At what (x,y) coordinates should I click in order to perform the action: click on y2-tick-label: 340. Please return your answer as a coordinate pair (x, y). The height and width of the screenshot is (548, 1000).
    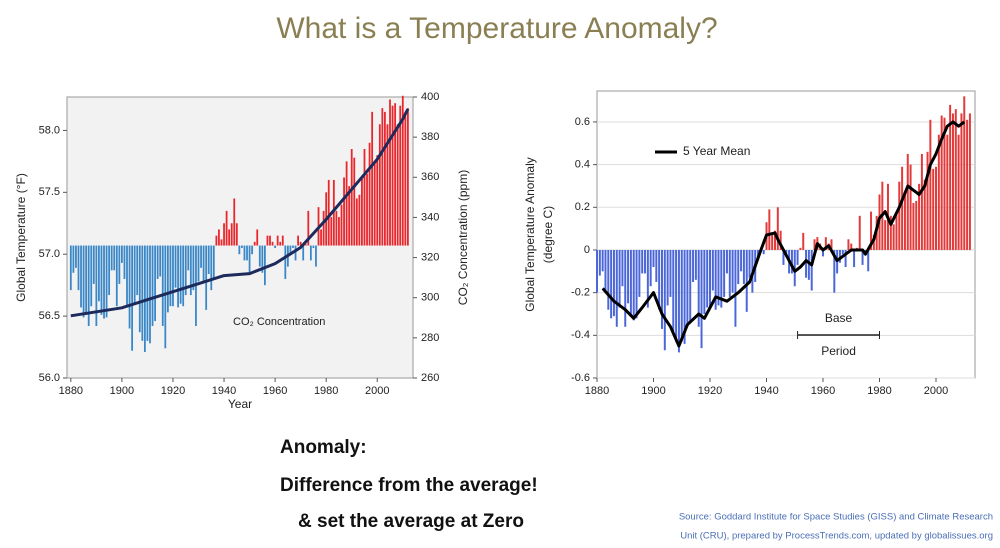
    Looking at the image, I should click on (430, 217).